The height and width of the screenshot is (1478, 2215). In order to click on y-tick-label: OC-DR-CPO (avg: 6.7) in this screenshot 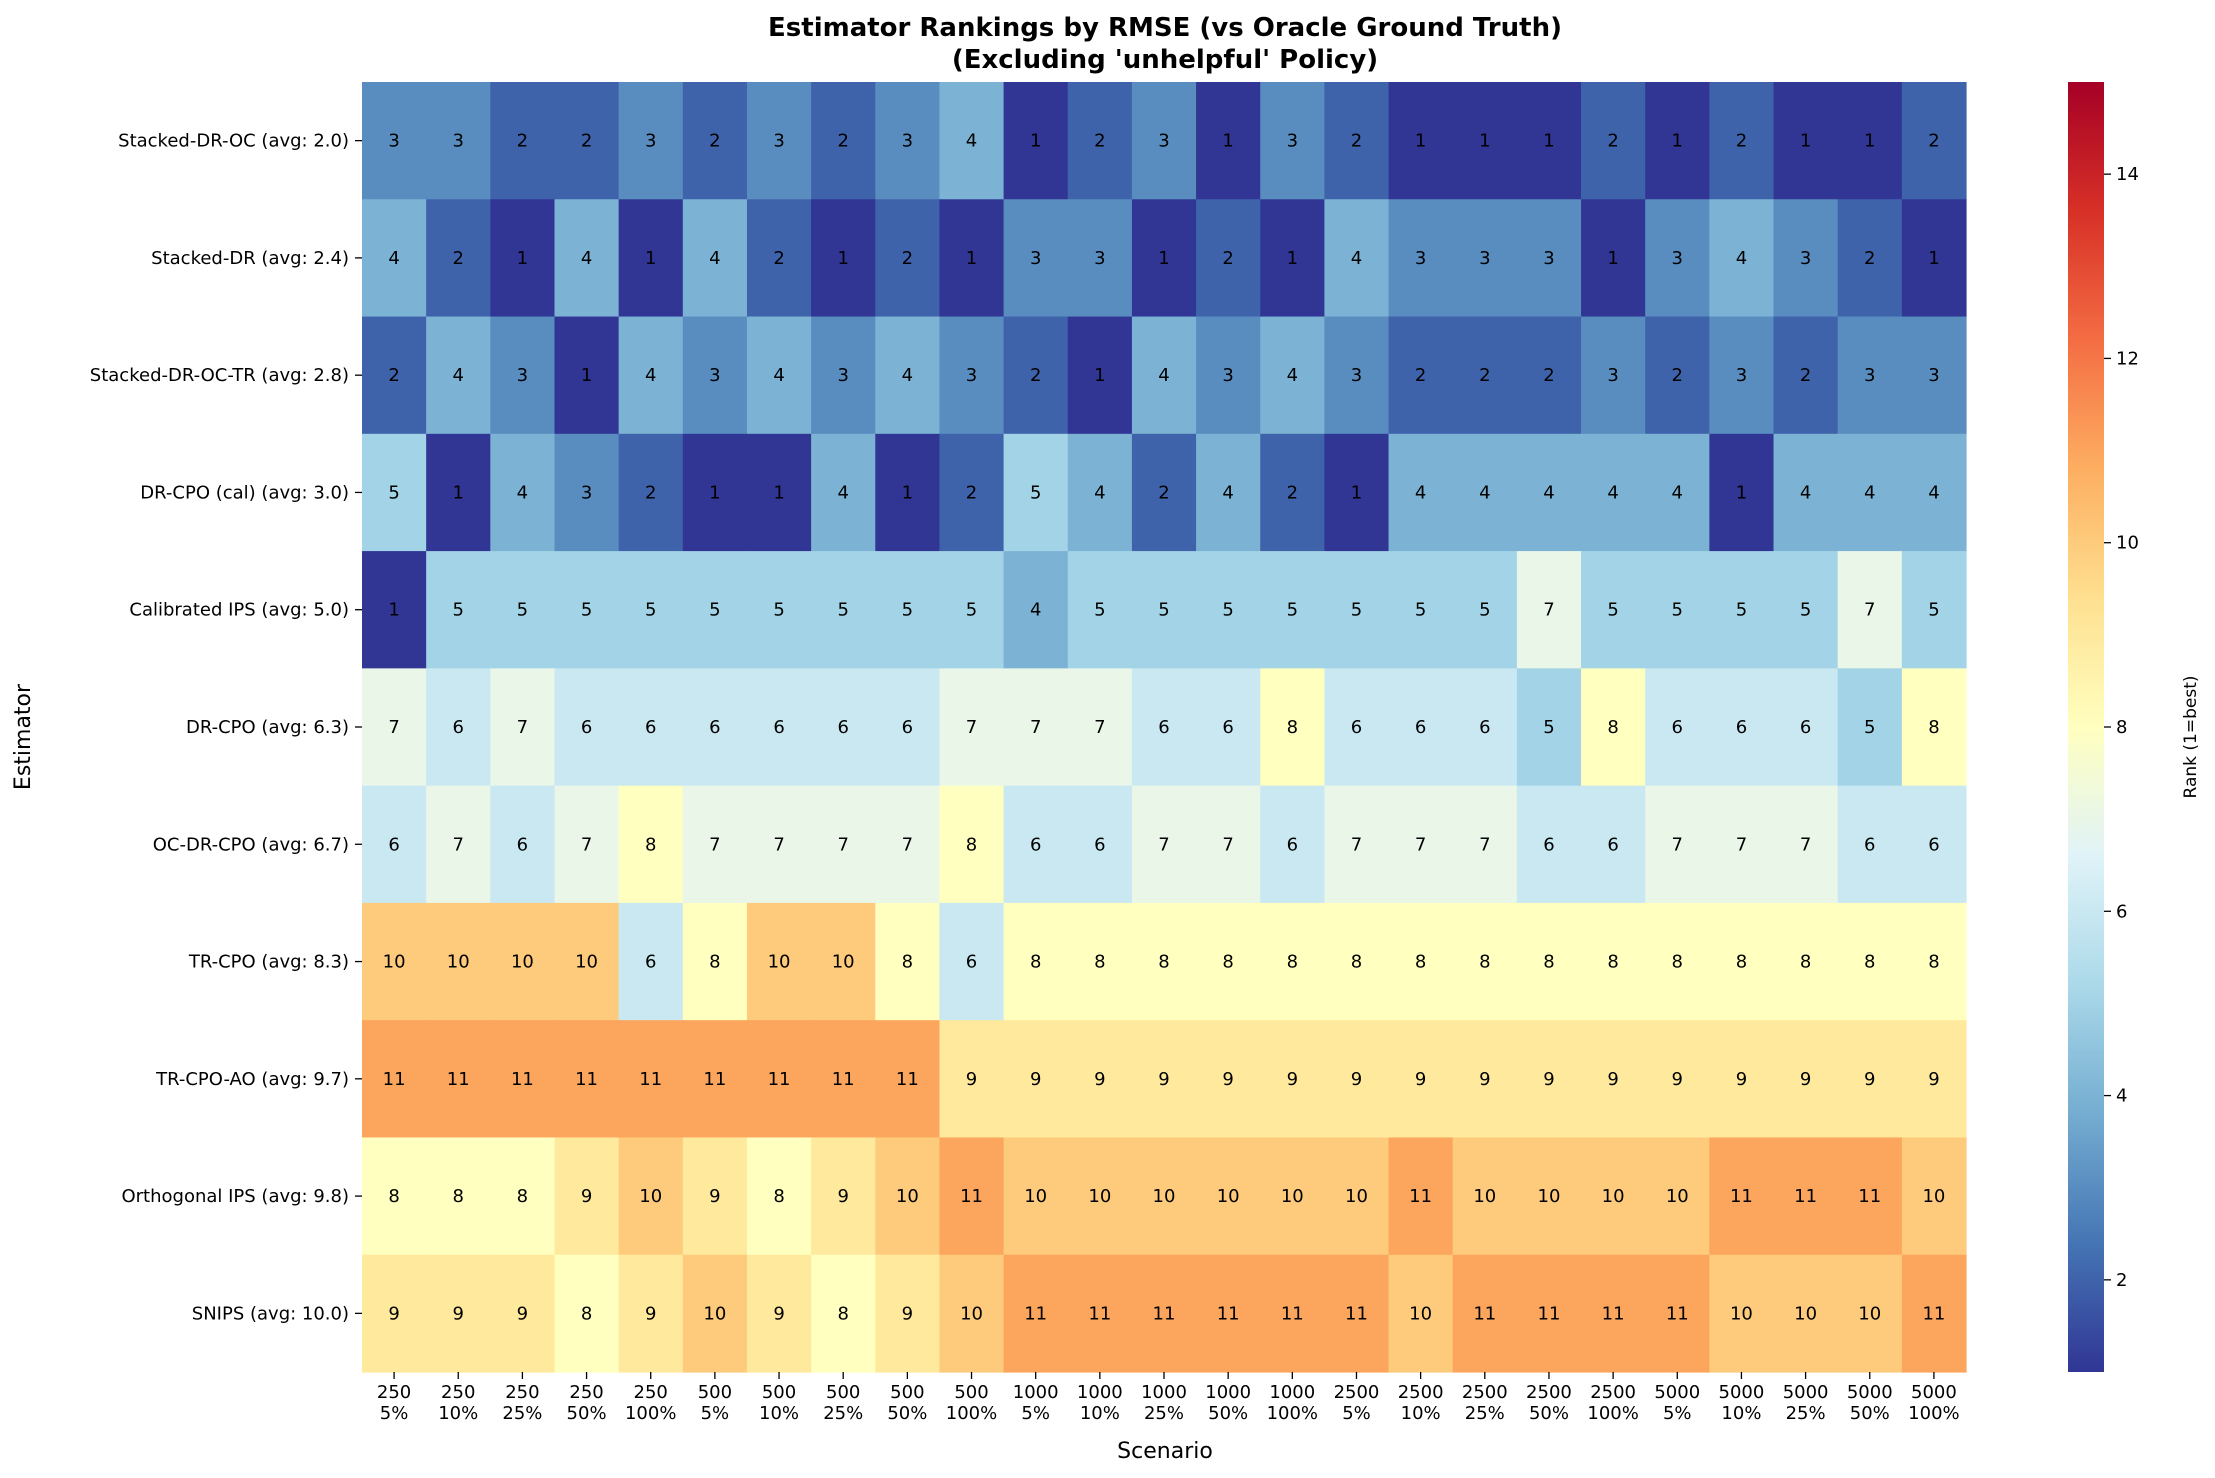, I will do `click(251, 844)`.